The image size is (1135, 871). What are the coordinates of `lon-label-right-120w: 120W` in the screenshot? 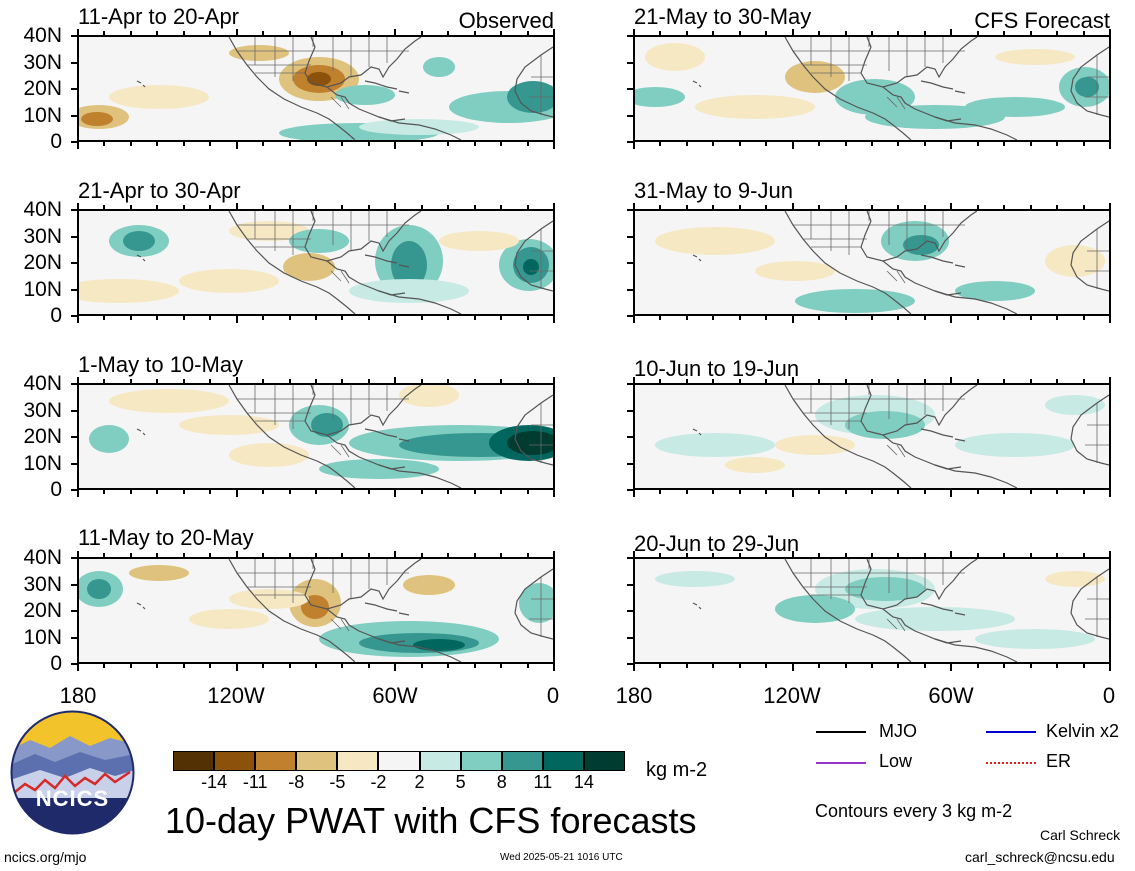 It's located at (792, 695).